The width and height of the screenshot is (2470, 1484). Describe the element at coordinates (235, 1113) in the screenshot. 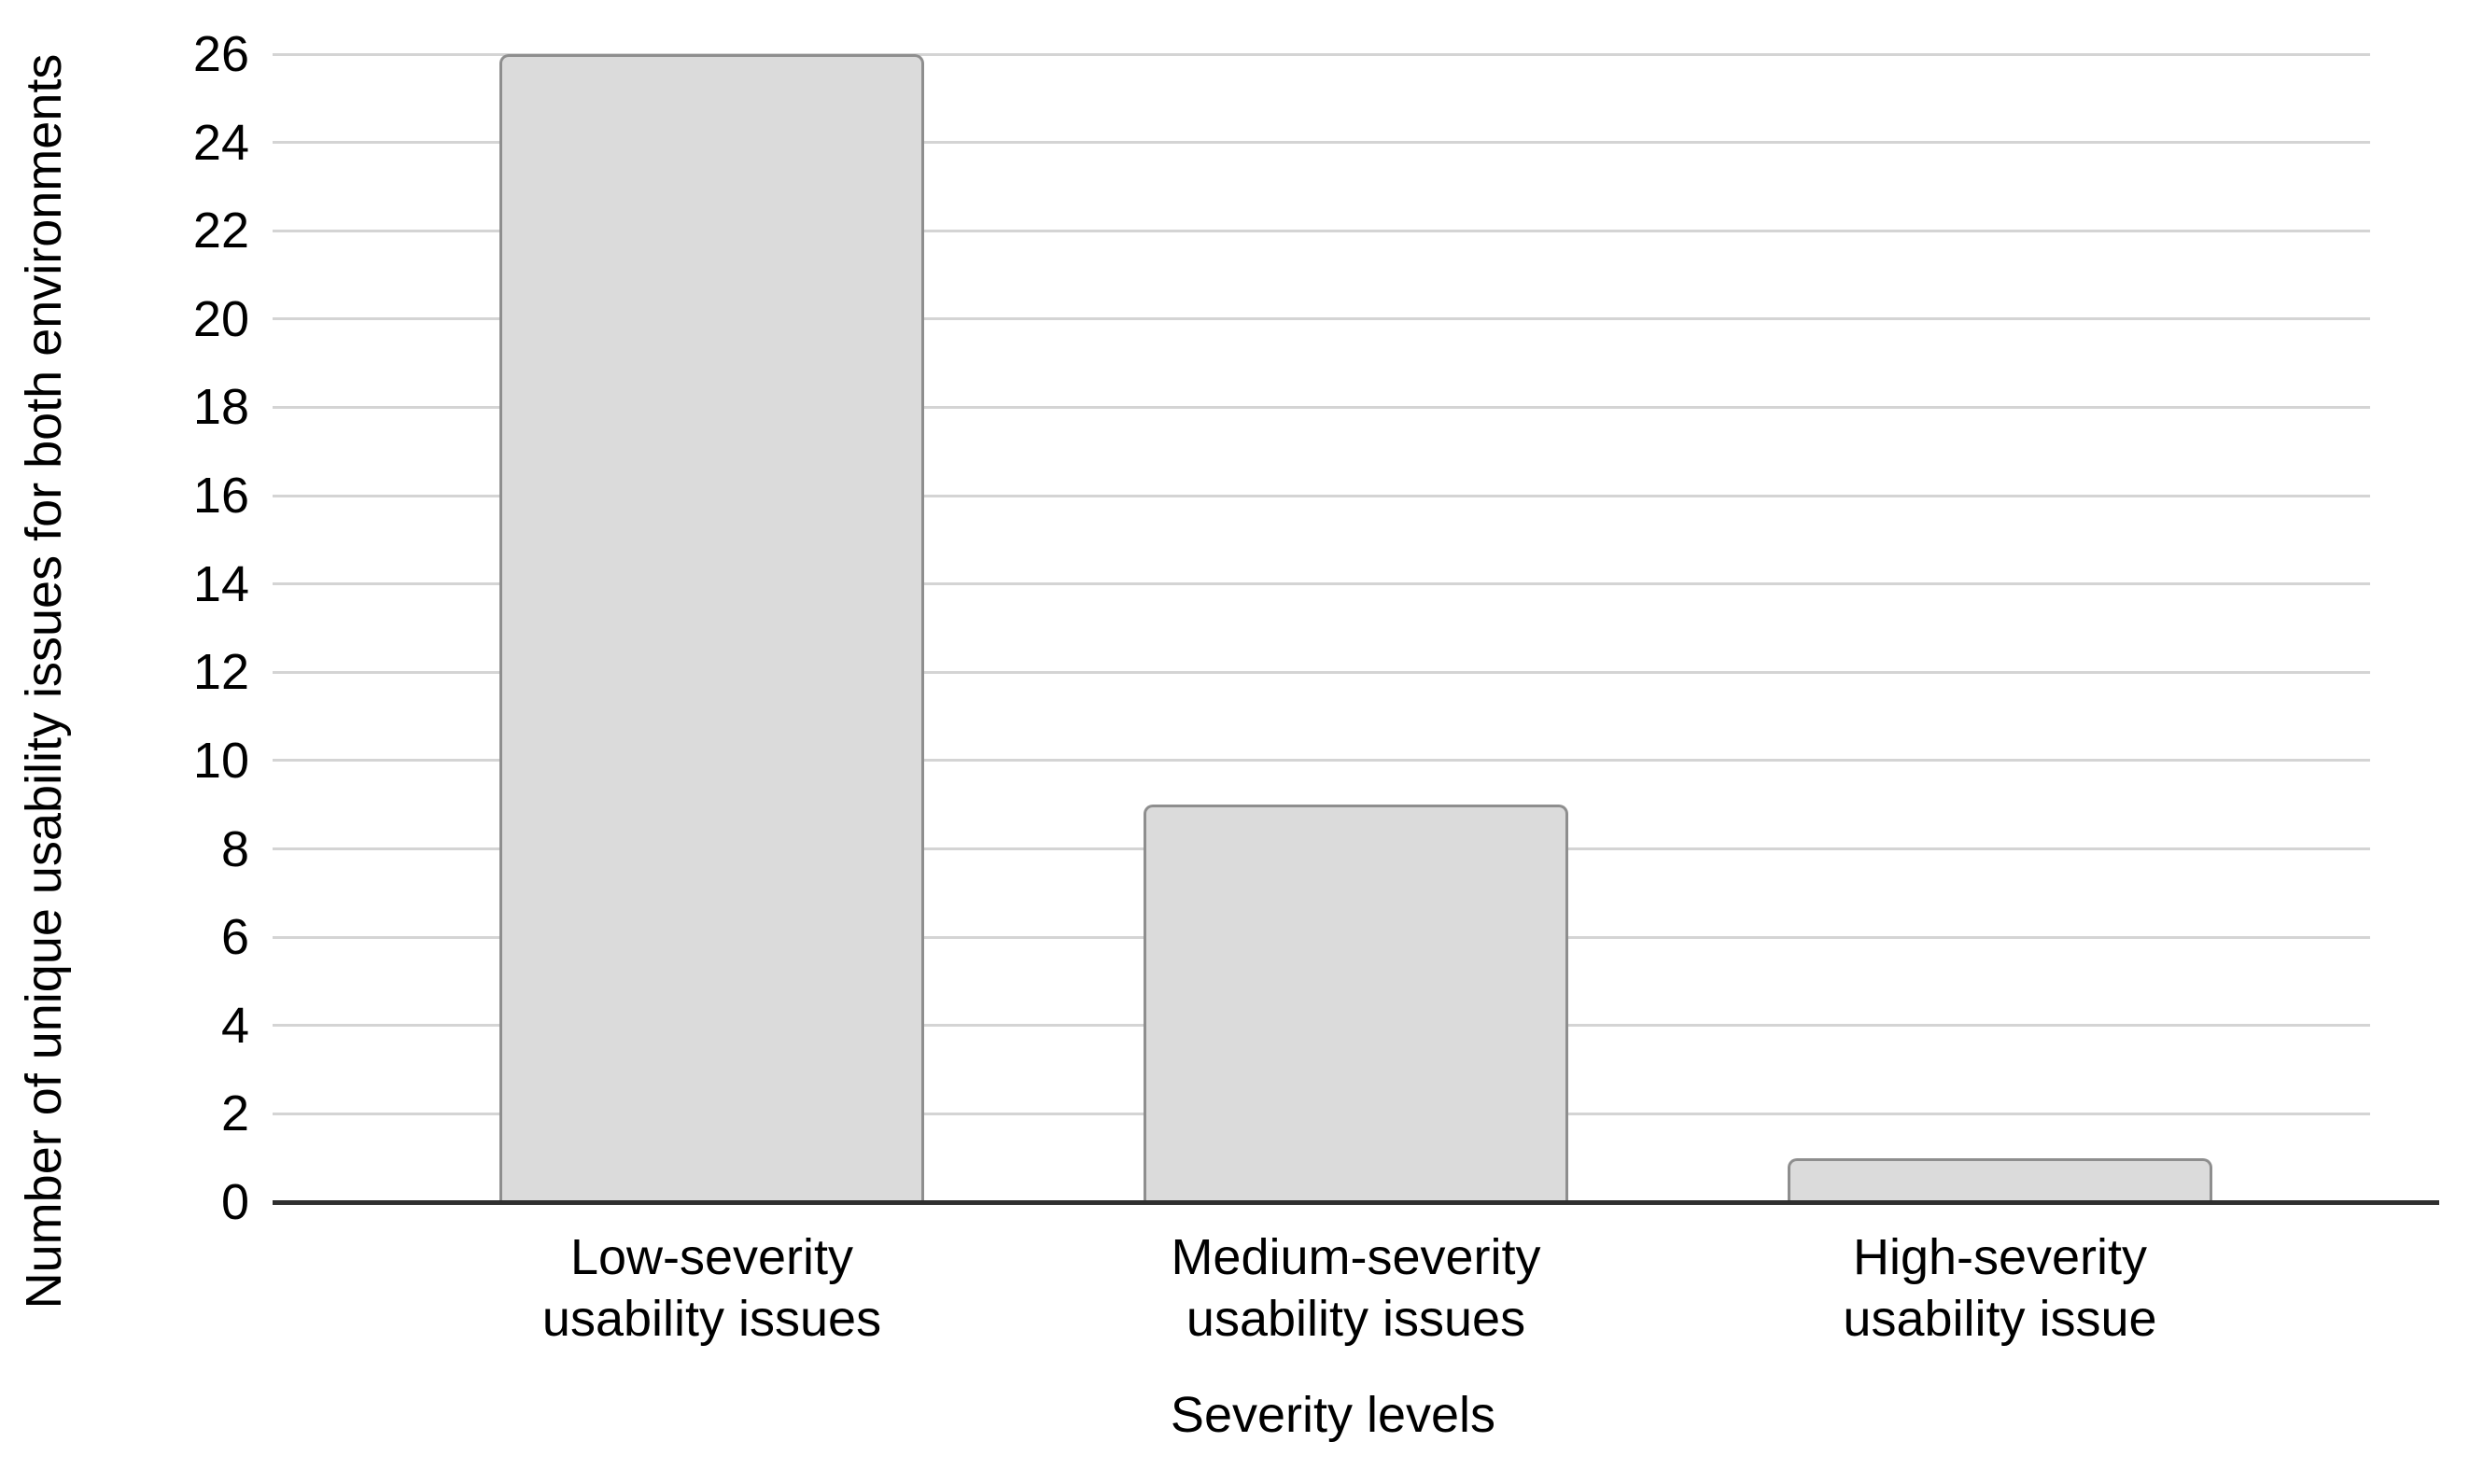

I see `y-tick-label: 2` at that location.